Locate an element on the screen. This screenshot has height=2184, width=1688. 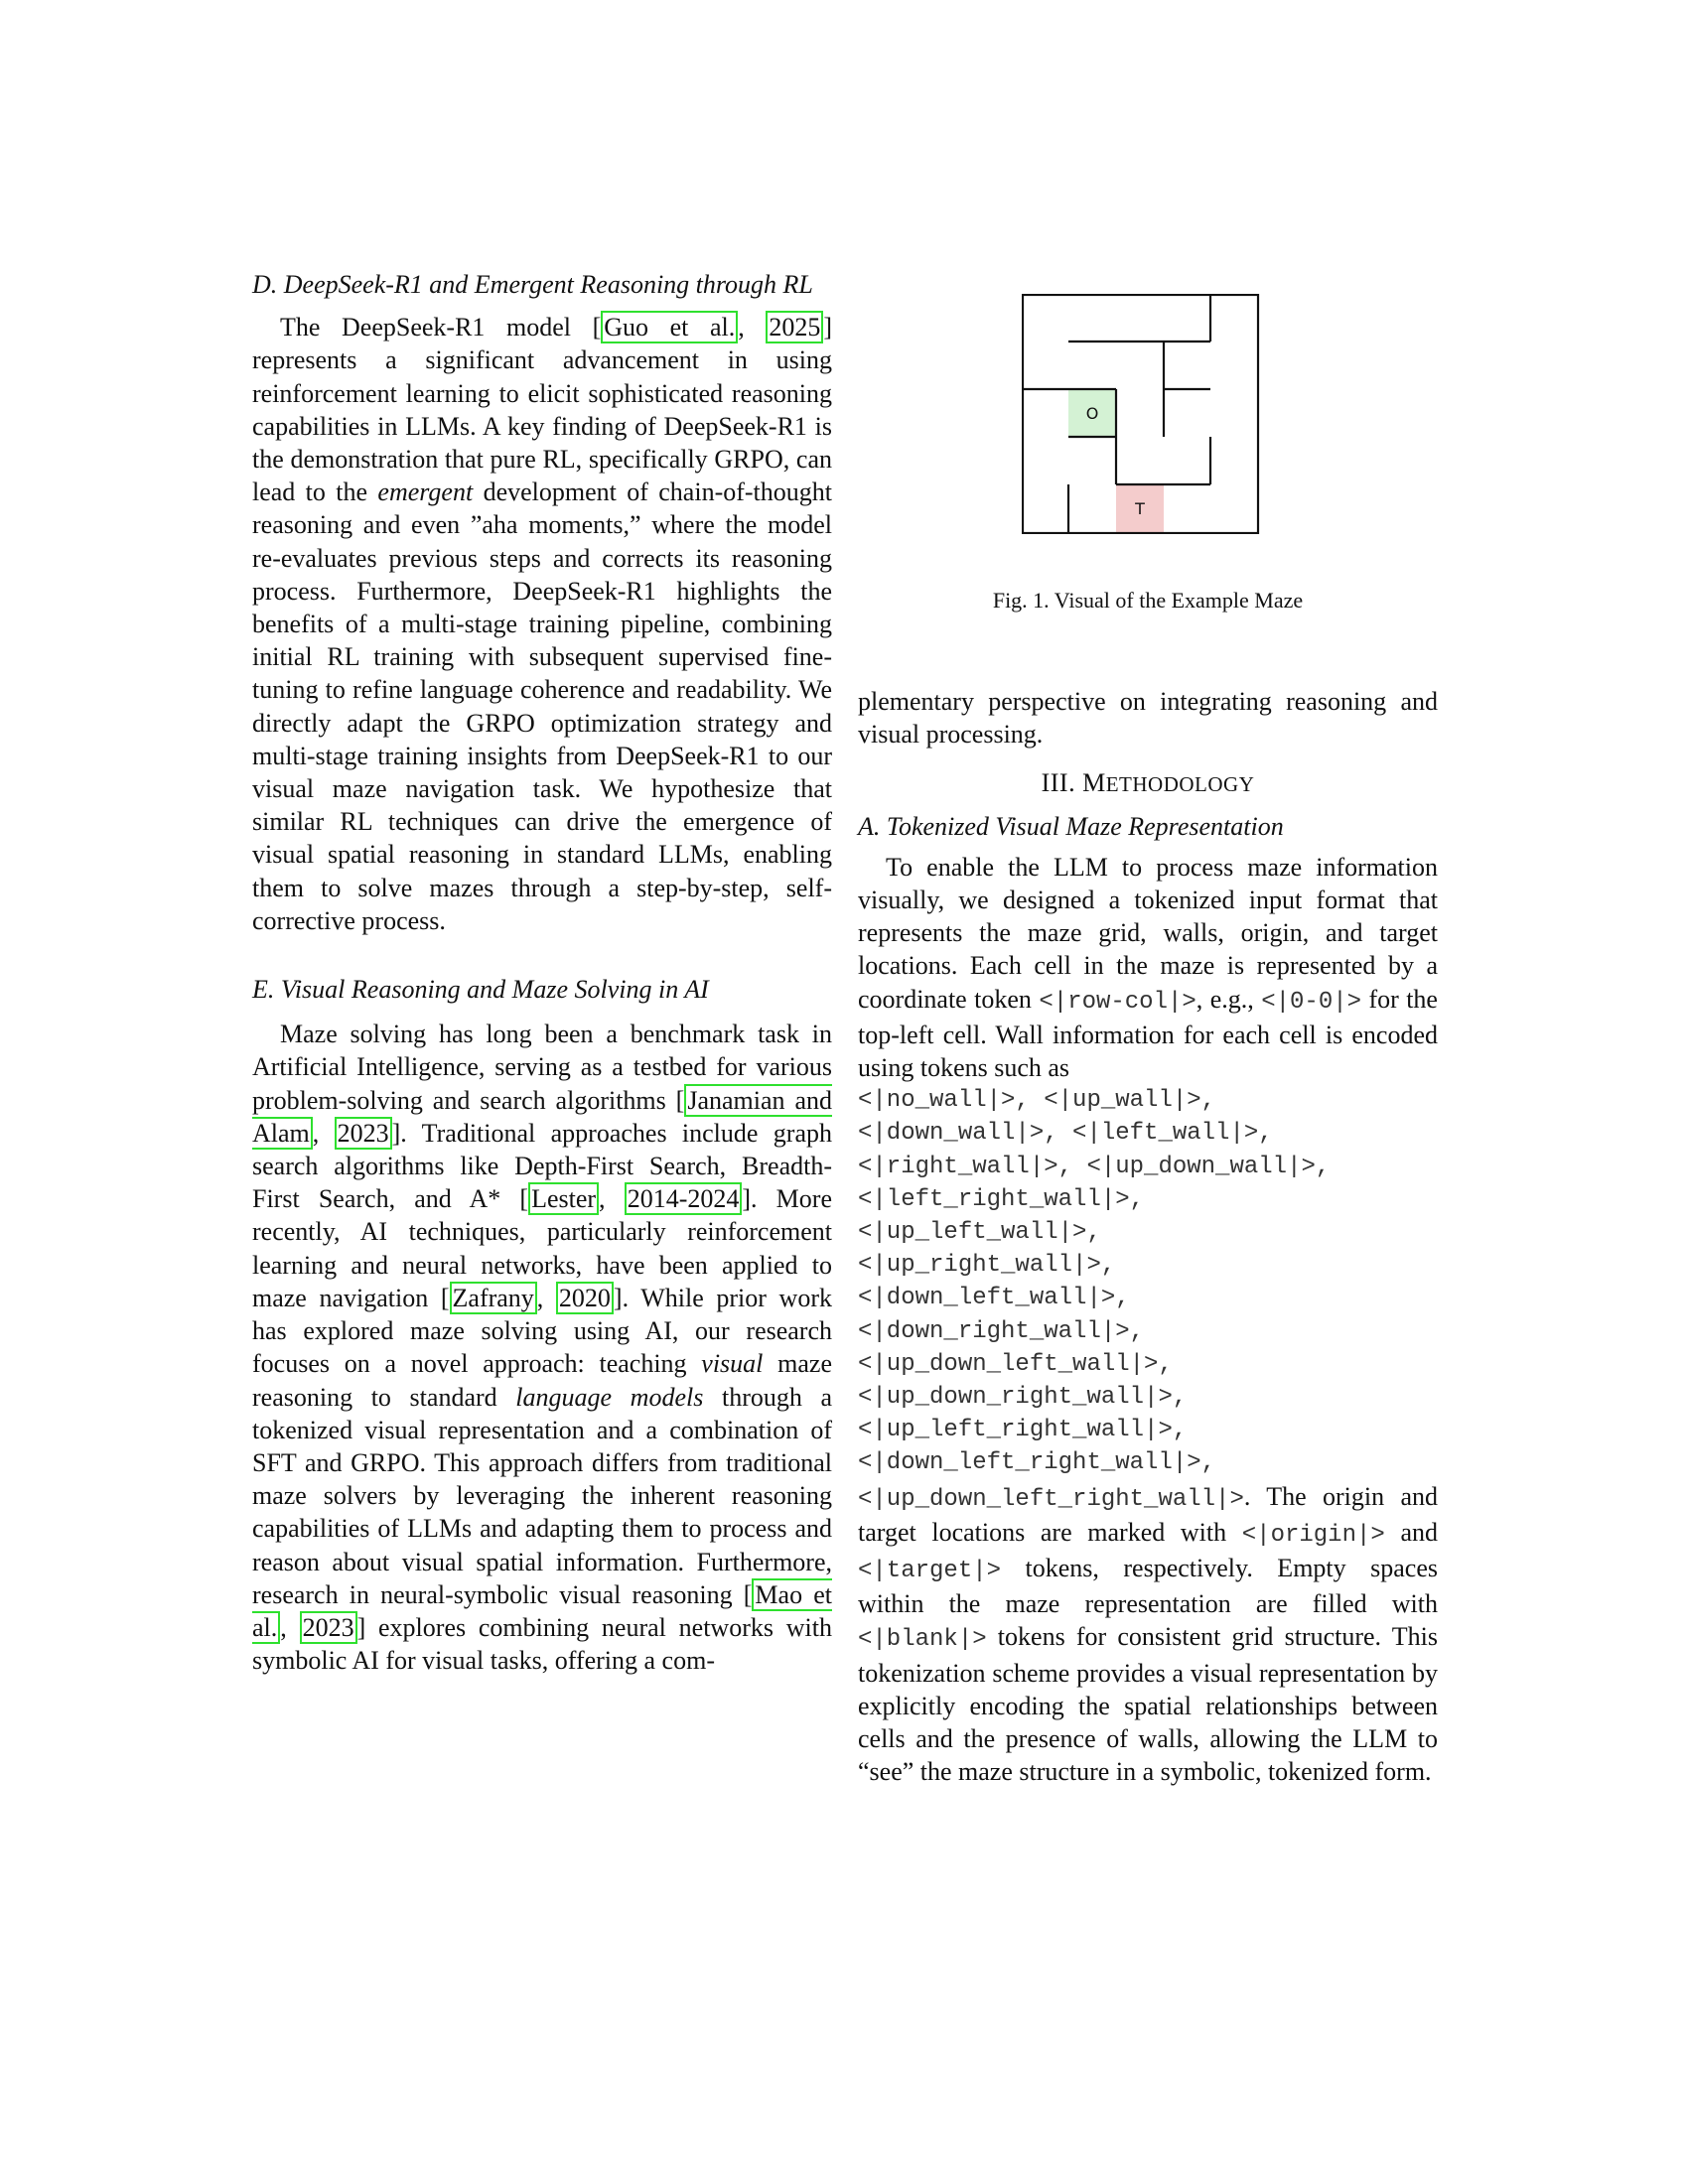
citation-author: Zafrany is located at coordinates (493, 1297).